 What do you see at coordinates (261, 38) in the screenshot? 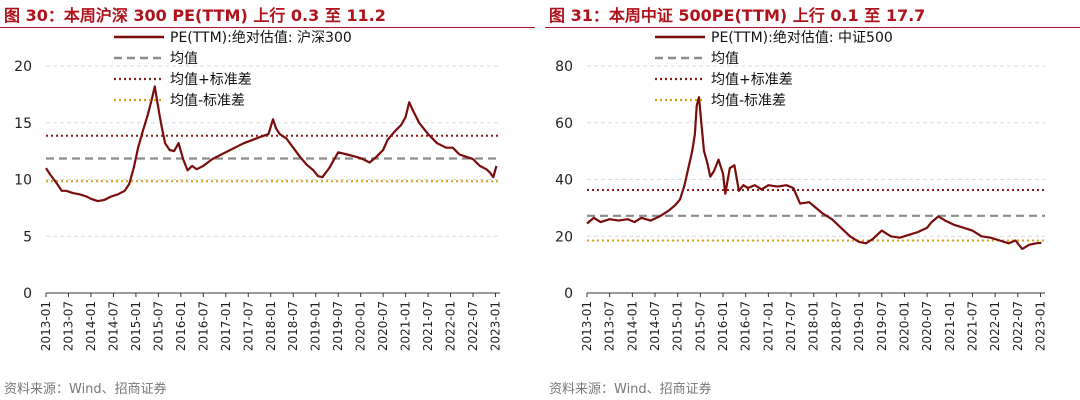
I see `legend-label: PE(TTM):绝对估值: 沪深300` at bounding box center [261, 38].